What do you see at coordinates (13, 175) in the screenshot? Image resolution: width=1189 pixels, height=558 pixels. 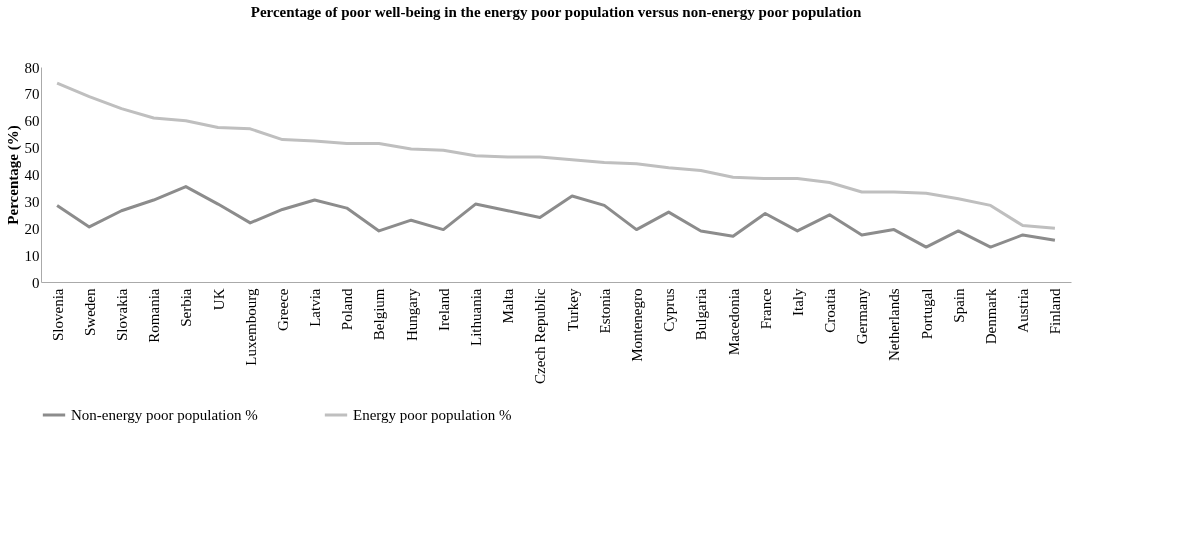 I see `y-axis-title: Percentage (%)` at bounding box center [13, 175].